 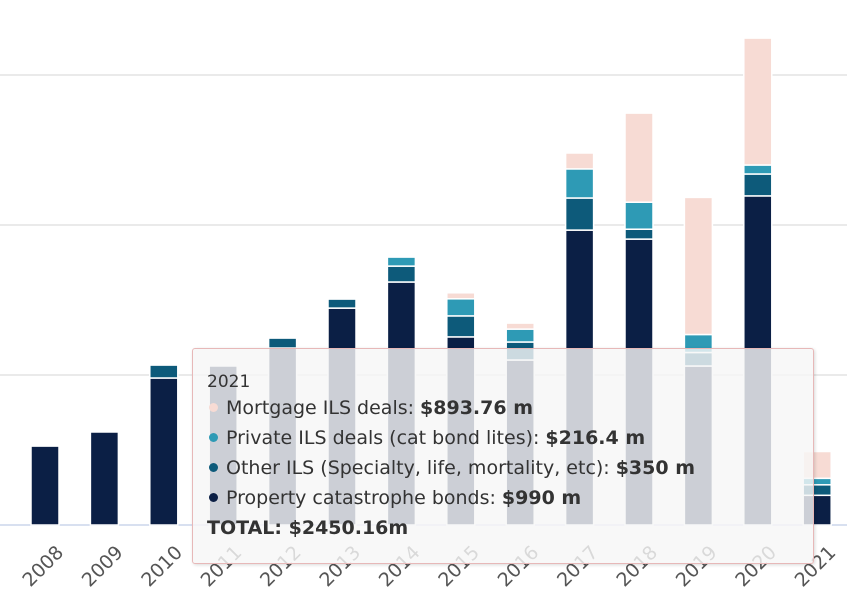 What do you see at coordinates (245, 528) in the screenshot?
I see `total-label: TOTAL:` at bounding box center [245, 528].